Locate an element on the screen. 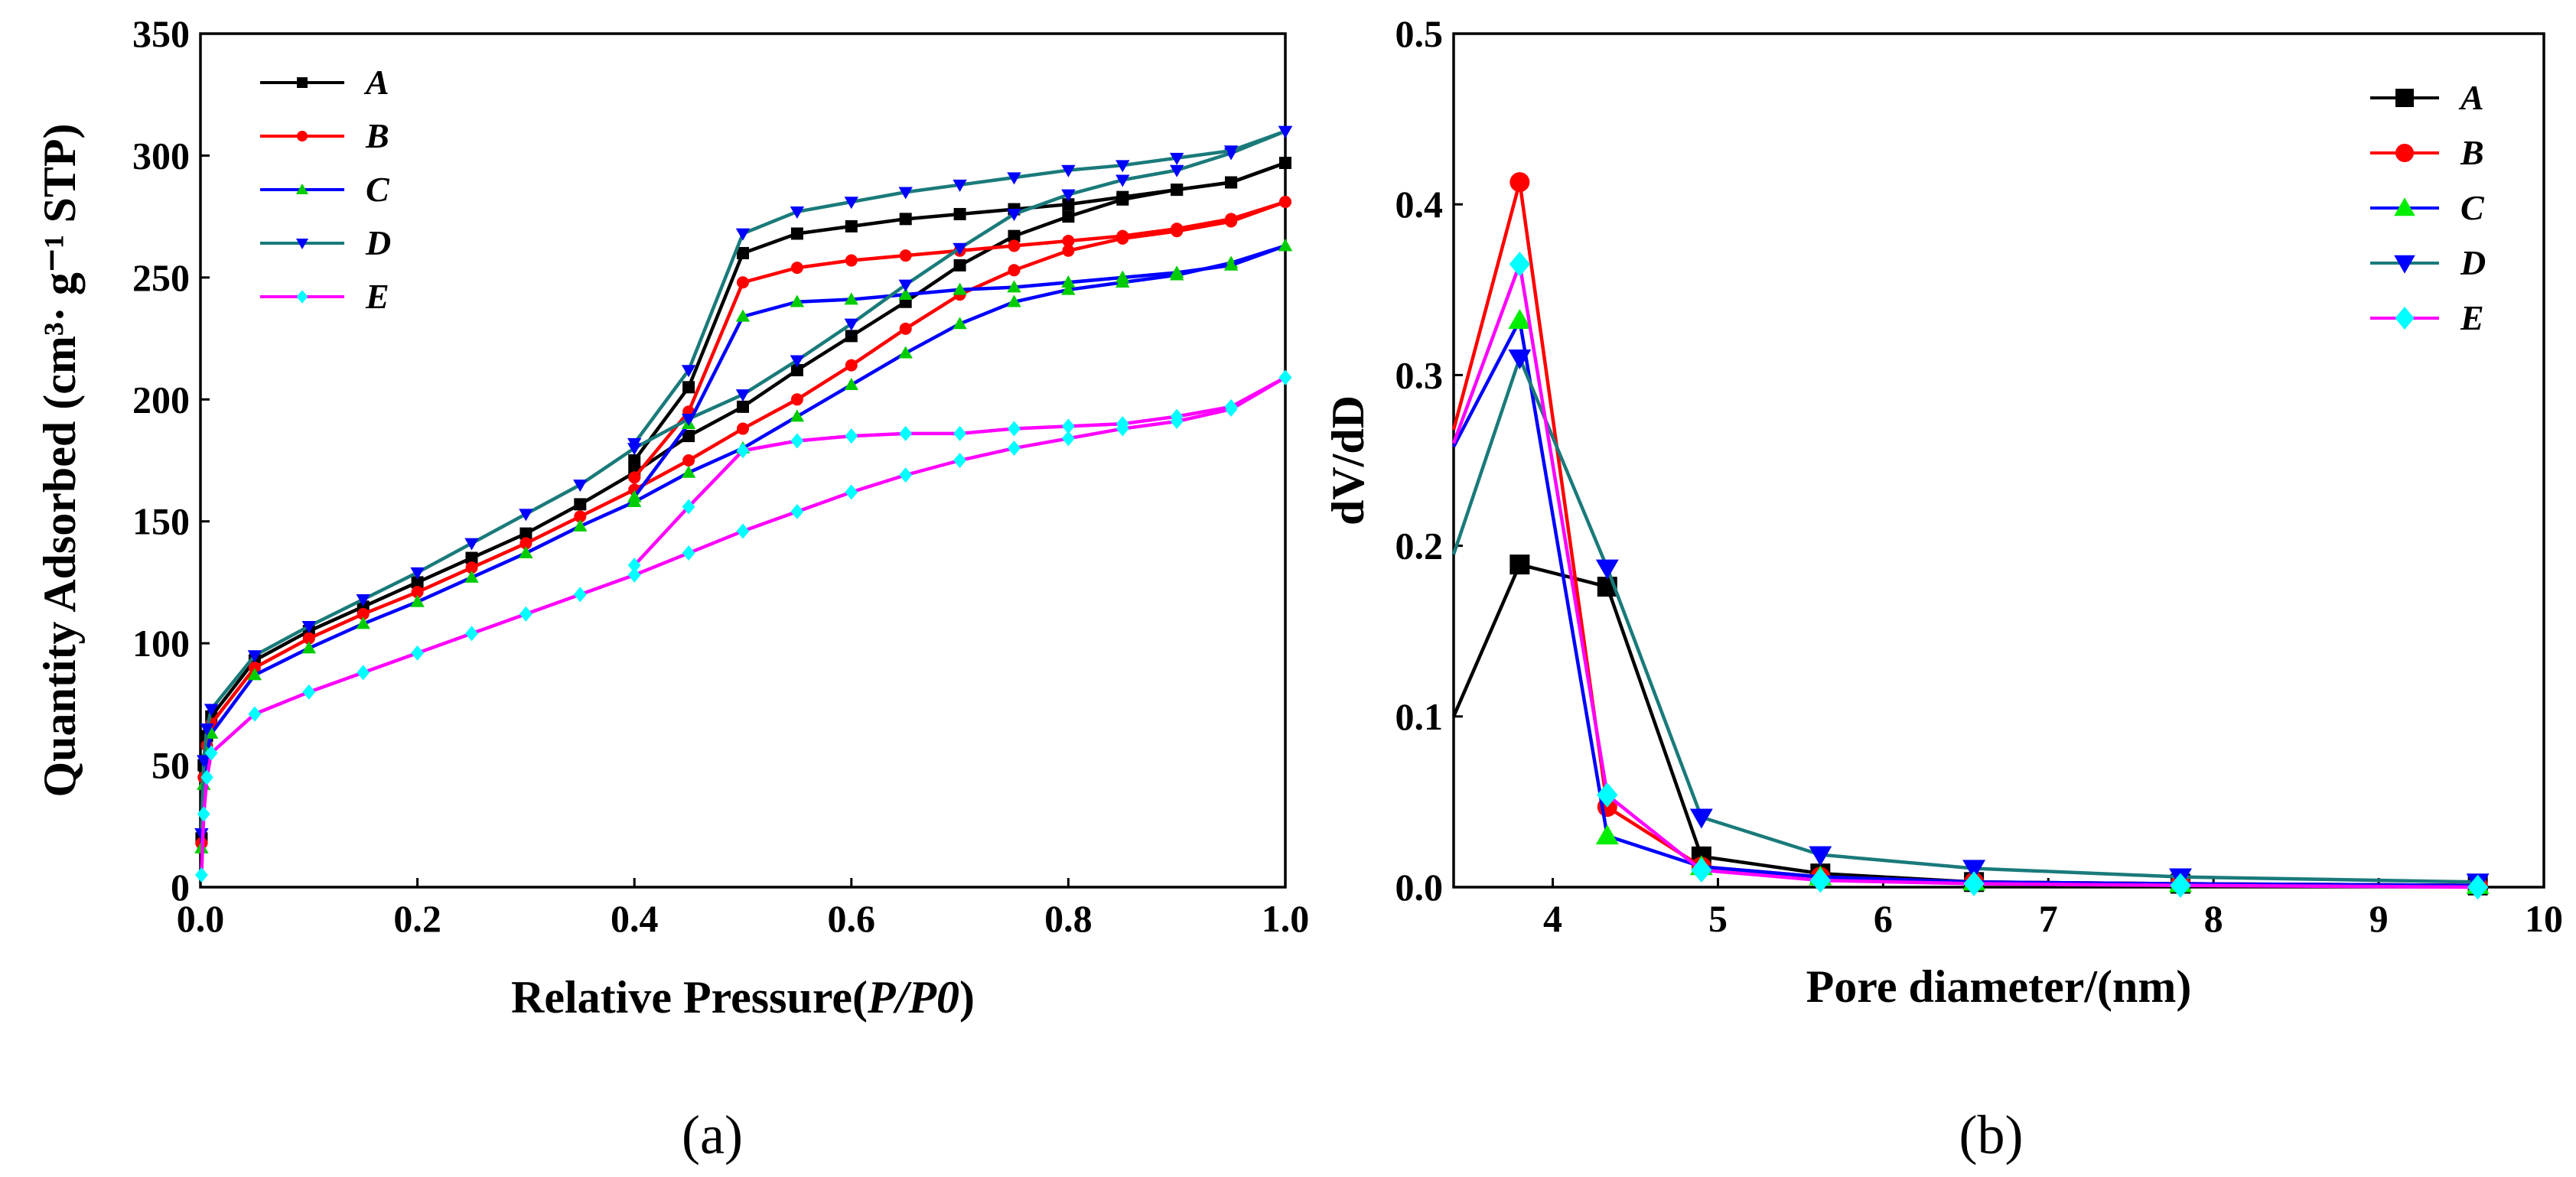 Image resolution: width=2576 pixels, height=1177 pixels. b-x-tick-label: 7 is located at coordinates (2048, 918).